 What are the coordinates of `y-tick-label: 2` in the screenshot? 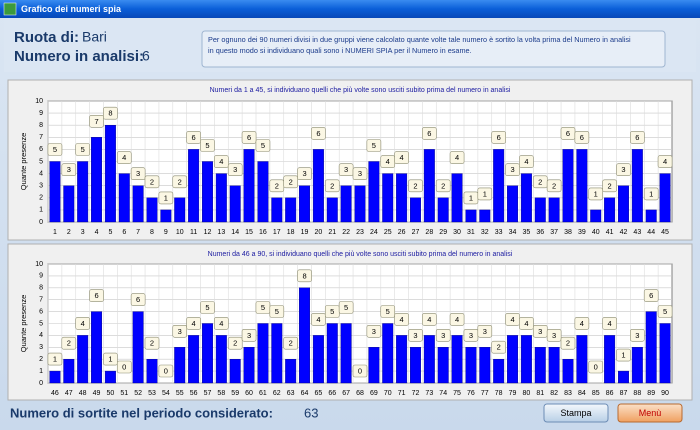 It's located at (41, 359).